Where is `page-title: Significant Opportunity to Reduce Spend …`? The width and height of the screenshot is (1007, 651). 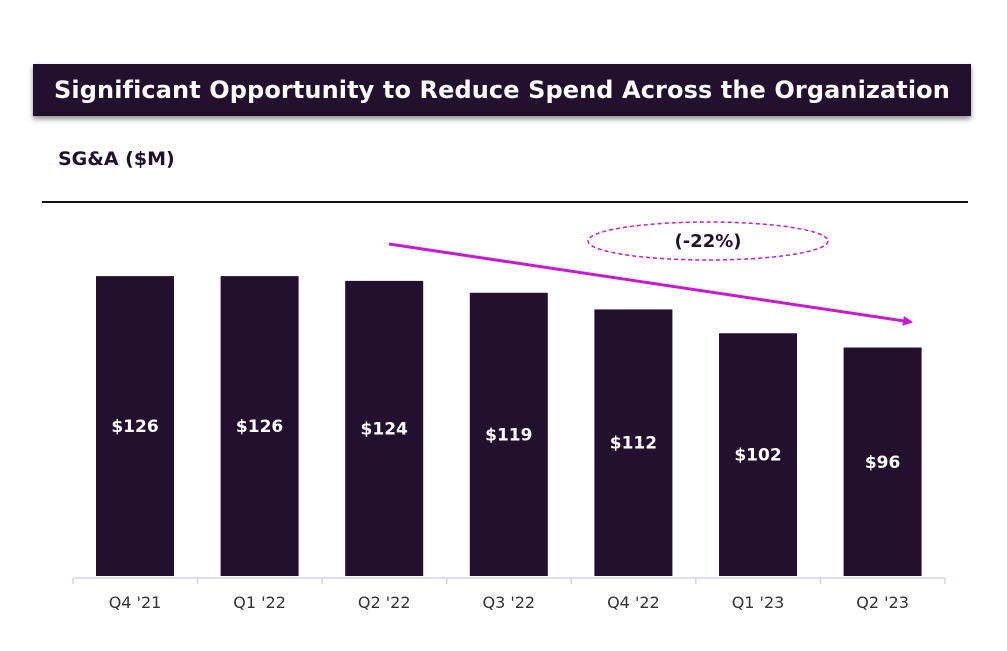
page-title: Significant Opportunity to Reduce Spend … is located at coordinates (502, 90).